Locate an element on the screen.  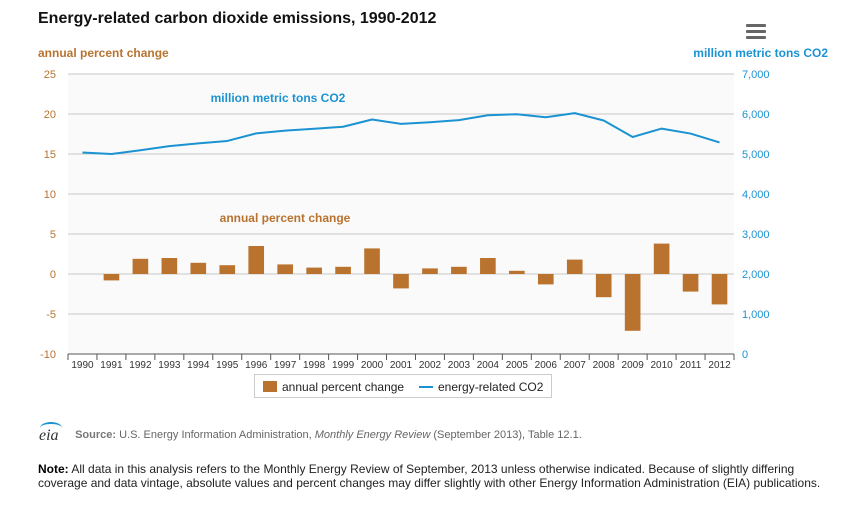
left-axis-tick-label: -10 is located at coordinates (48, 355).